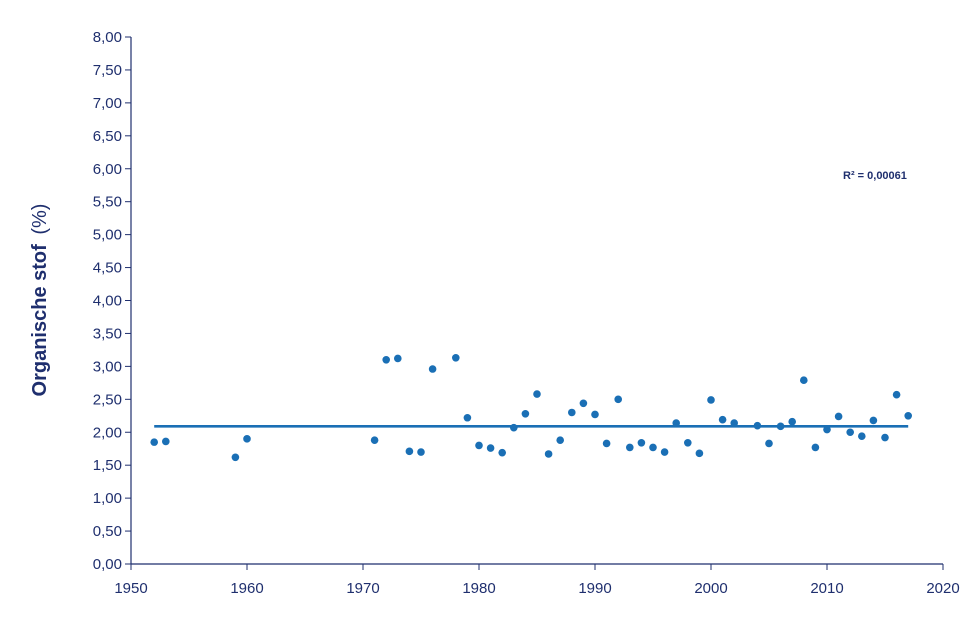 The height and width of the screenshot is (623, 978). I want to click on r-squared-annotation: R² = 0,00061, so click(875, 176).